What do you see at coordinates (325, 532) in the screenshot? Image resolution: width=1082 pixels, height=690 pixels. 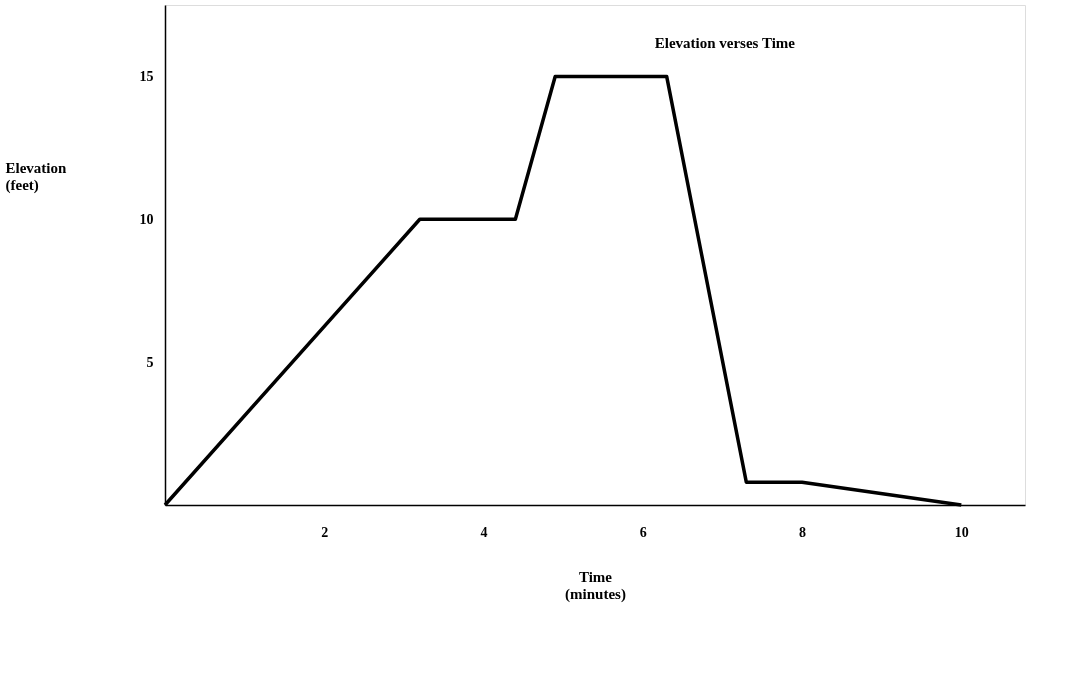 I see `x-tick-label: 2` at bounding box center [325, 532].